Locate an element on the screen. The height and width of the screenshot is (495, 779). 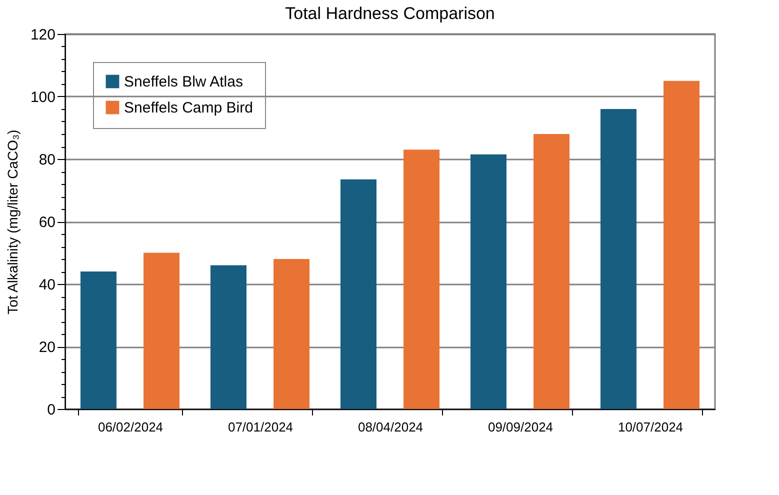
y-tick-label: 40 is located at coordinates (47, 285).